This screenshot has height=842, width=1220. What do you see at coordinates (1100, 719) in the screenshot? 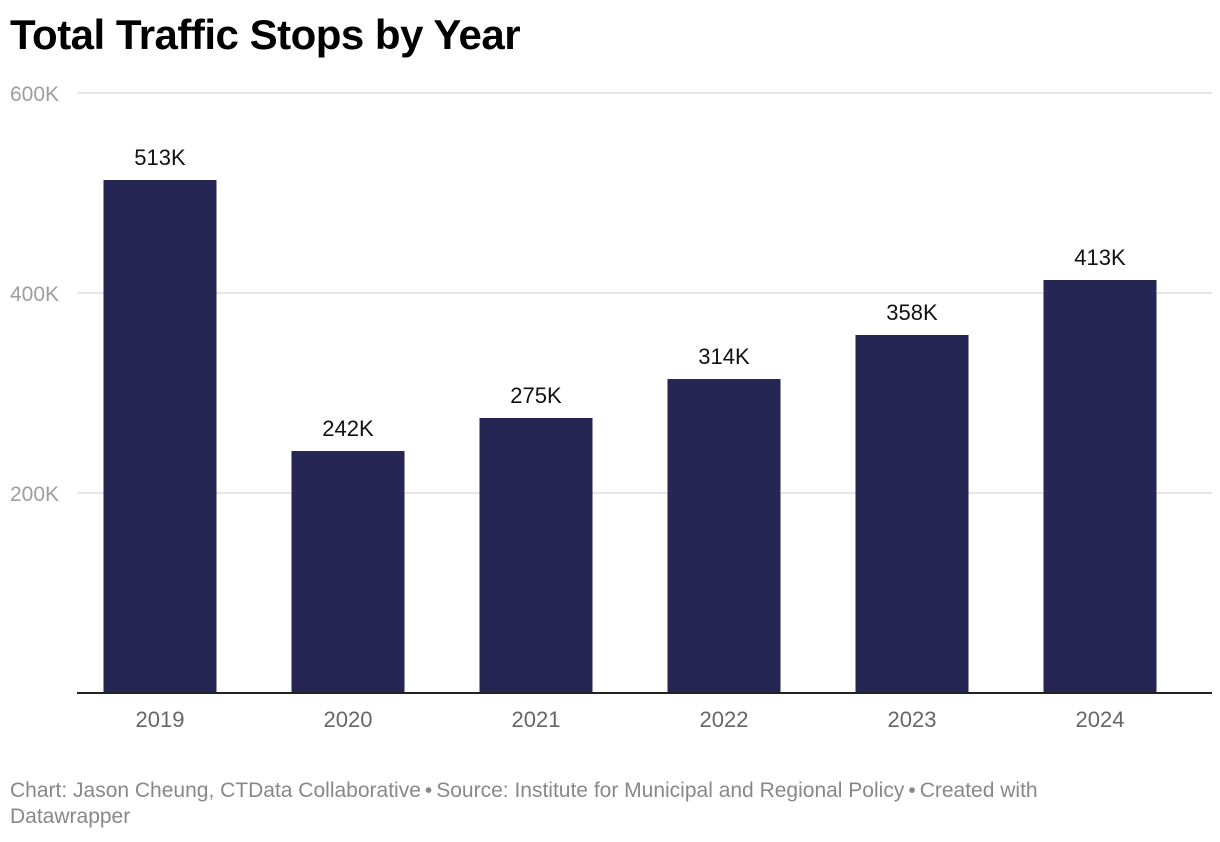
I see `x-tick-label: 2024` at bounding box center [1100, 719].